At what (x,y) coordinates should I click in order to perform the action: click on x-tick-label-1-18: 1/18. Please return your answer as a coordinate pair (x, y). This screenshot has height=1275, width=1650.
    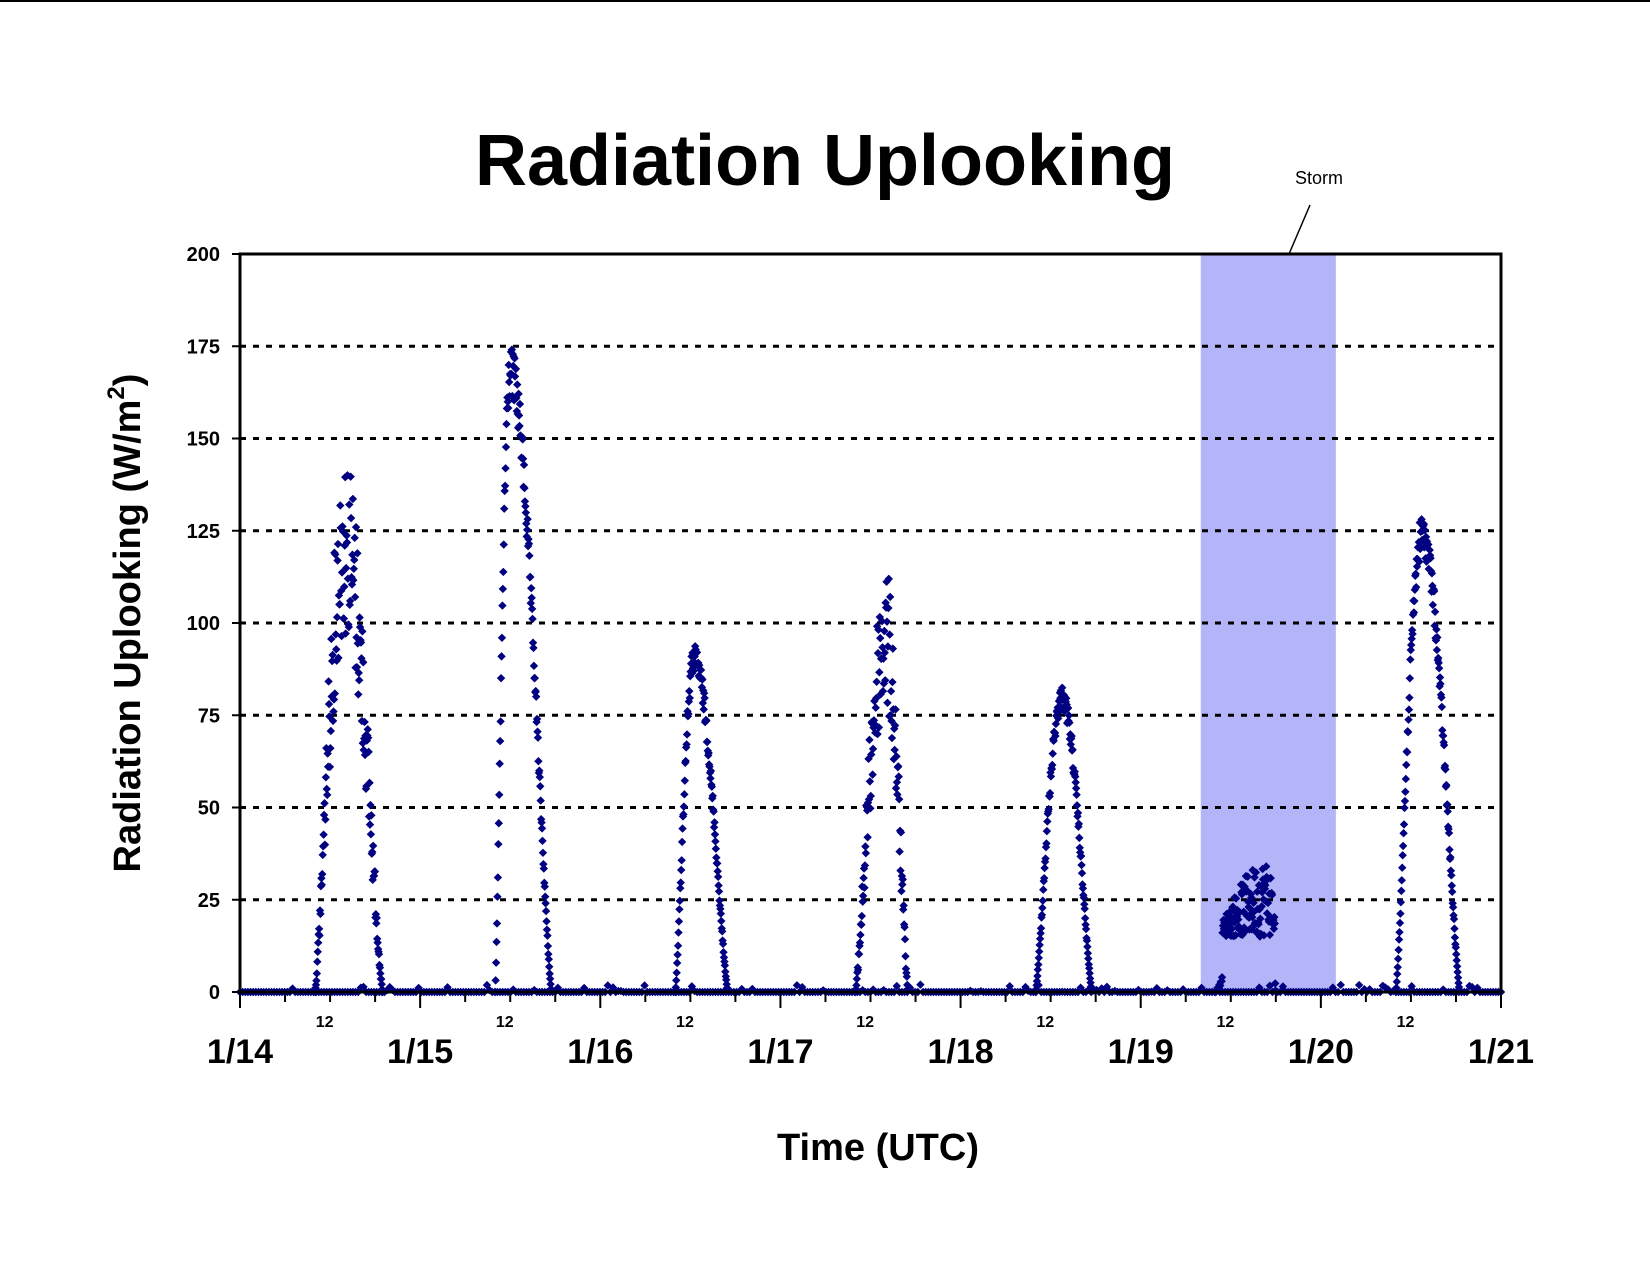
    Looking at the image, I should click on (960, 1052).